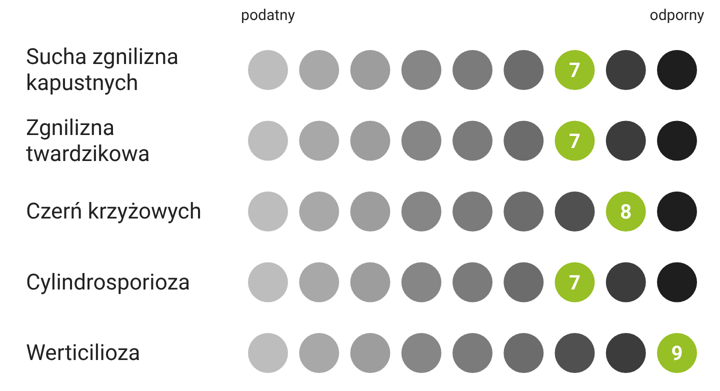 Image resolution: width=720 pixels, height=391 pixels. What do you see at coordinates (83, 353) in the screenshot?
I see `category-label: Werticilioza` at bounding box center [83, 353].